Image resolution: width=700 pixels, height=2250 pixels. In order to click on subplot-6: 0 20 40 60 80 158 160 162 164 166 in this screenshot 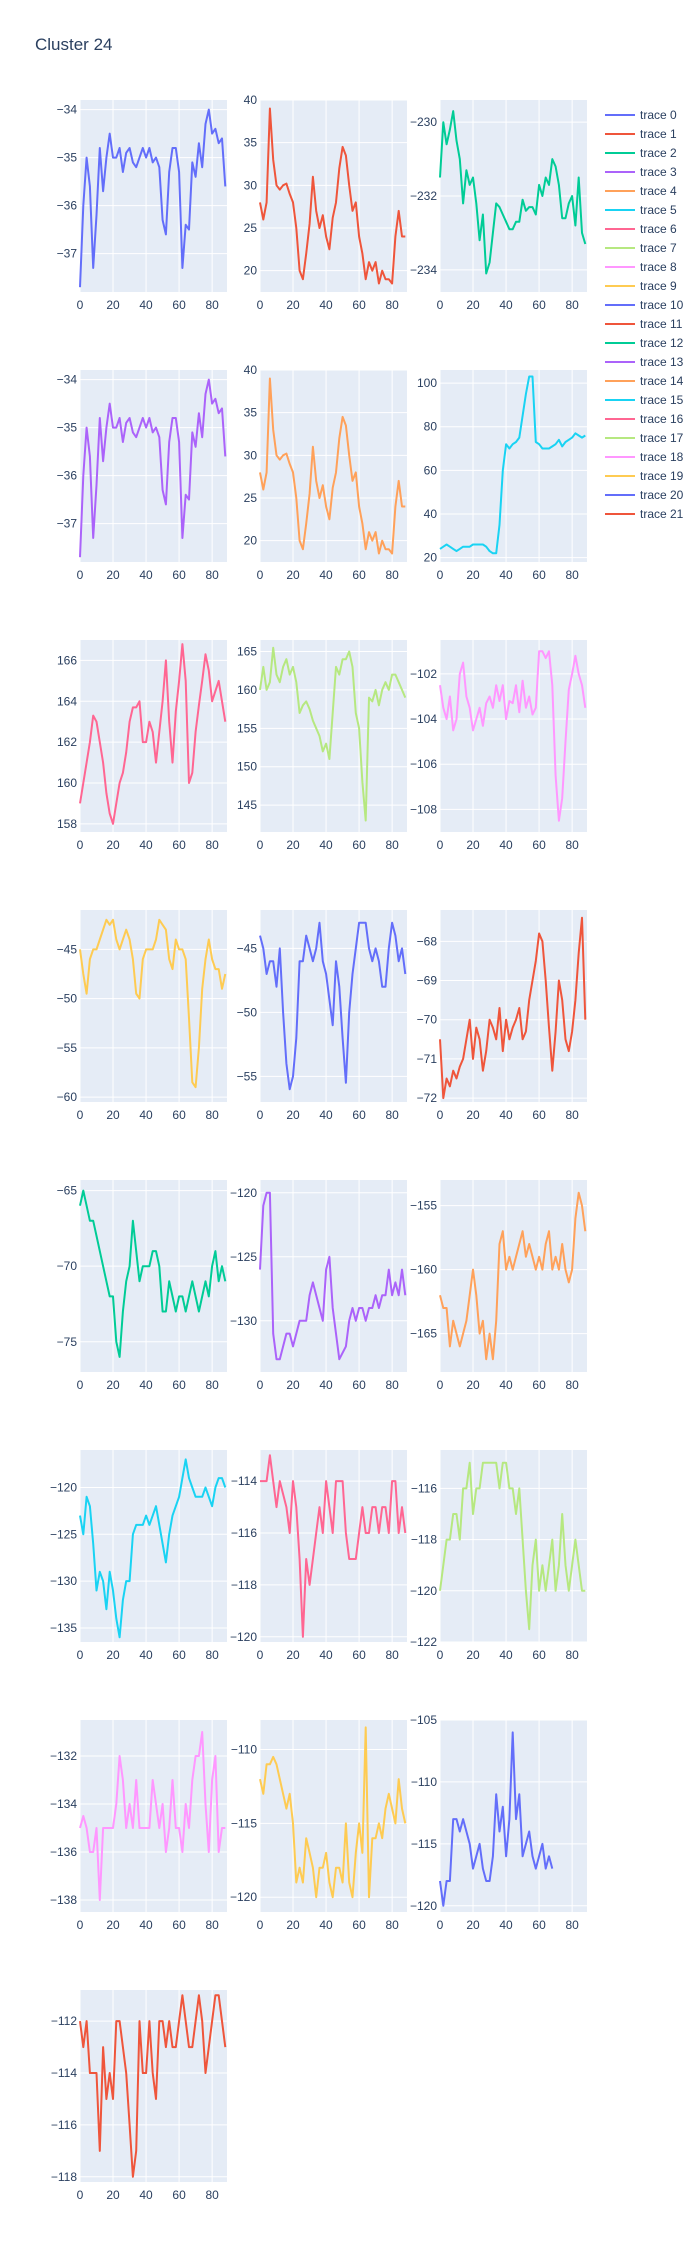, I will do `click(142, 746)`.